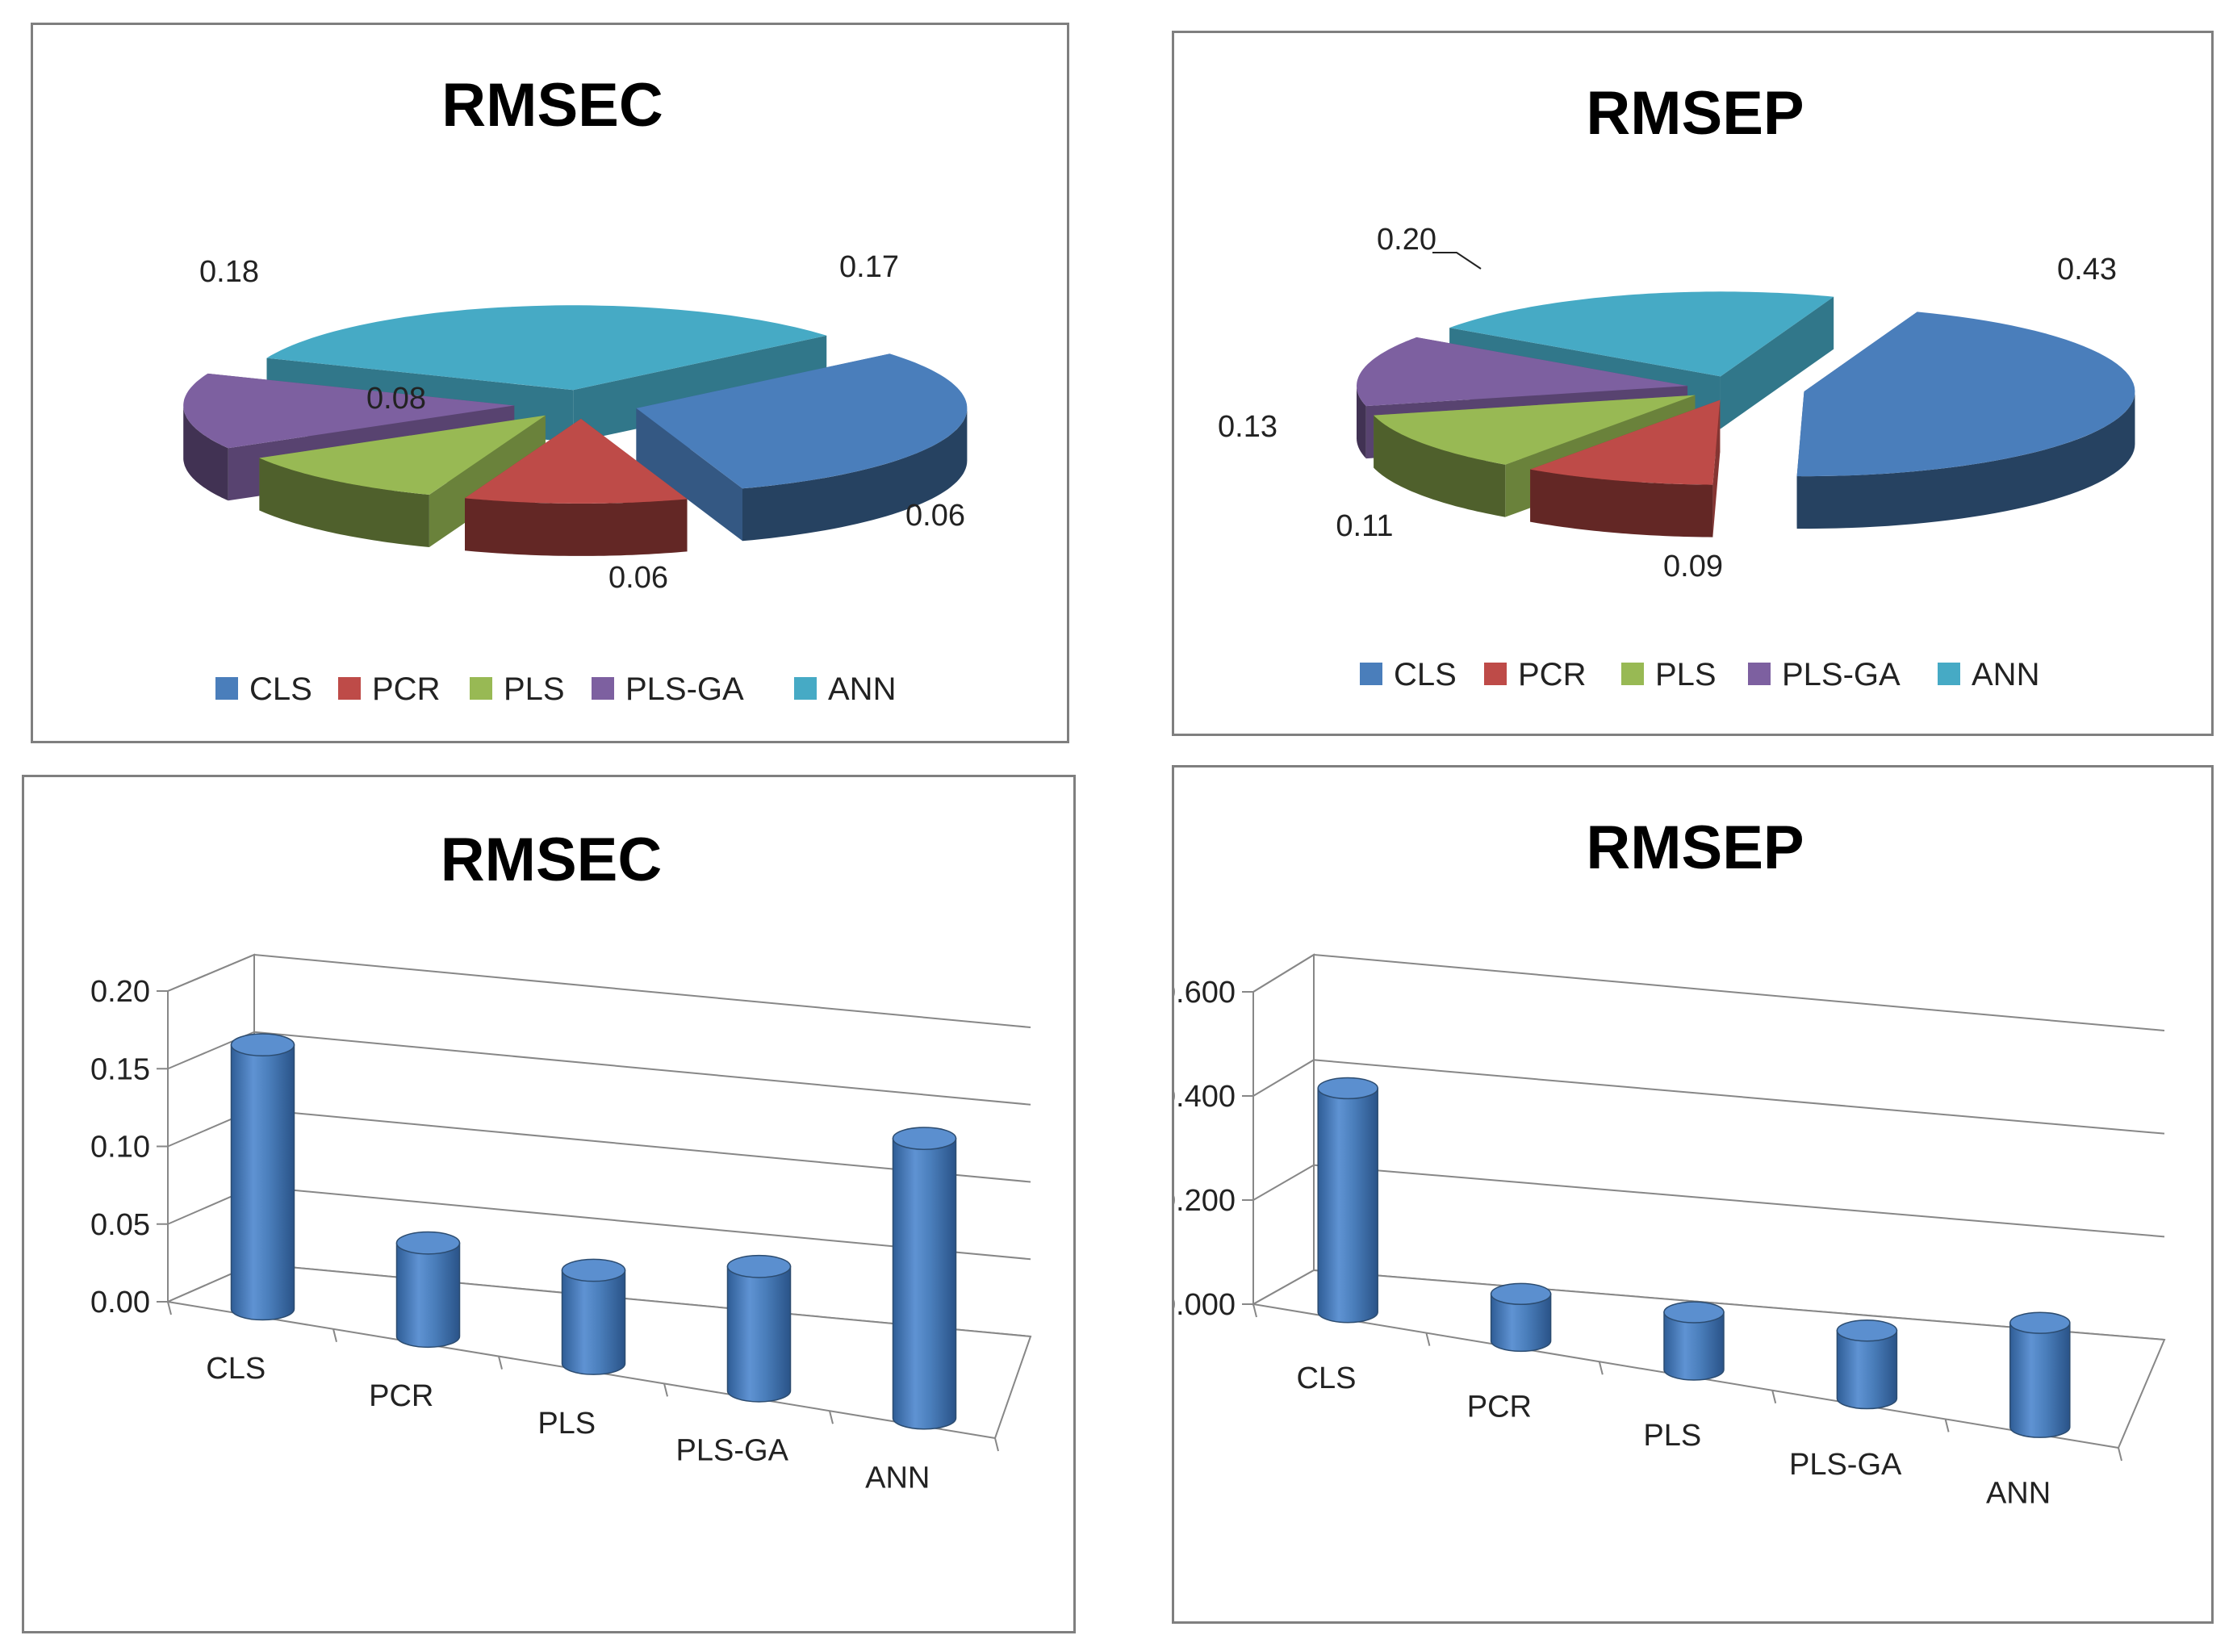 The height and width of the screenshot is (1652, 2233). Describe the element at coordinates (120, 1069) in the screenshot. I see `rmsec-bar-ytick-3: 0.15` at that location.